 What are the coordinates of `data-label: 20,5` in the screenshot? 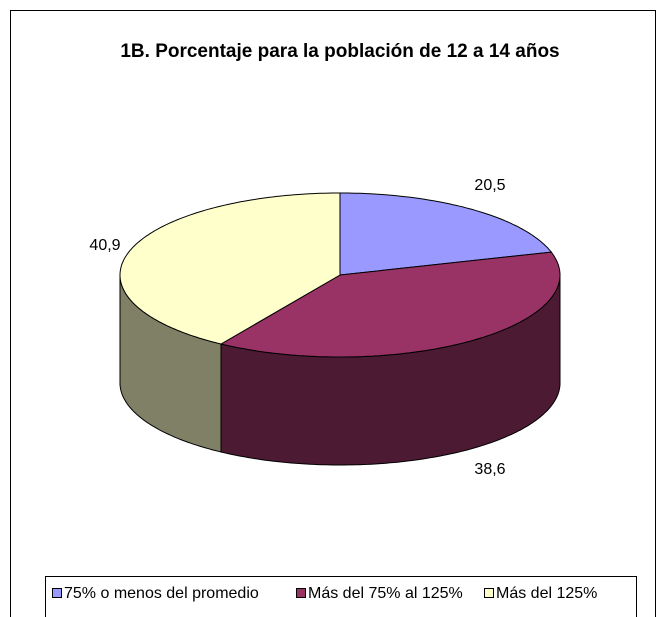 It's located at (489, 185).